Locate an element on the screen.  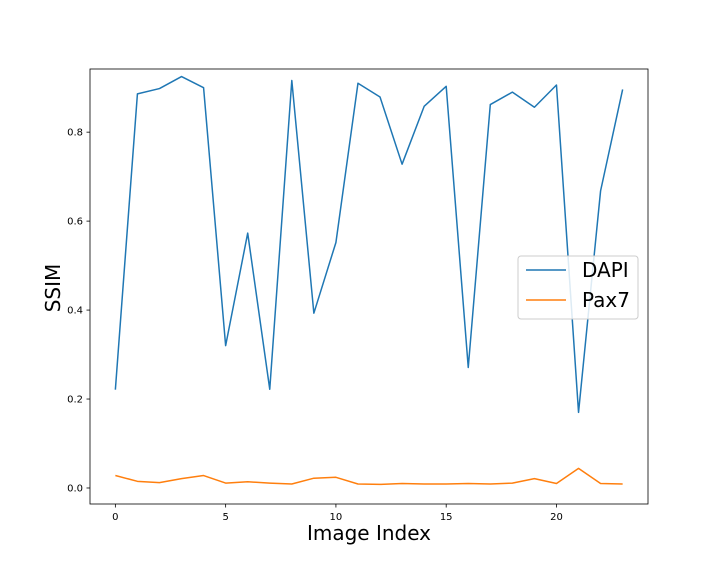
y-tick-label: 0.8 is located at coordinates (75, 133).